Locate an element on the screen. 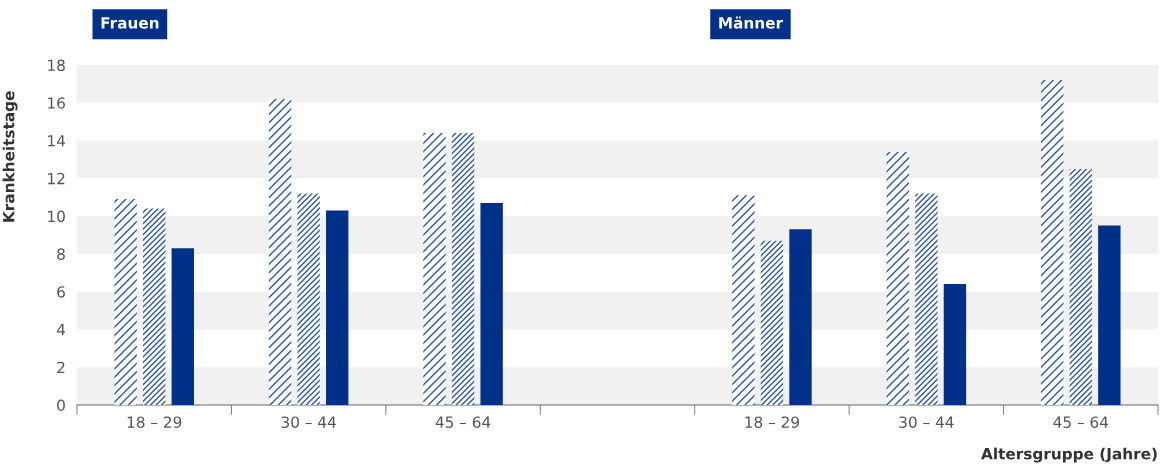 The image size is (1172, 472). x-axis-title: Altersgruppe (Jahre) is located at coordinates (1069, 455).